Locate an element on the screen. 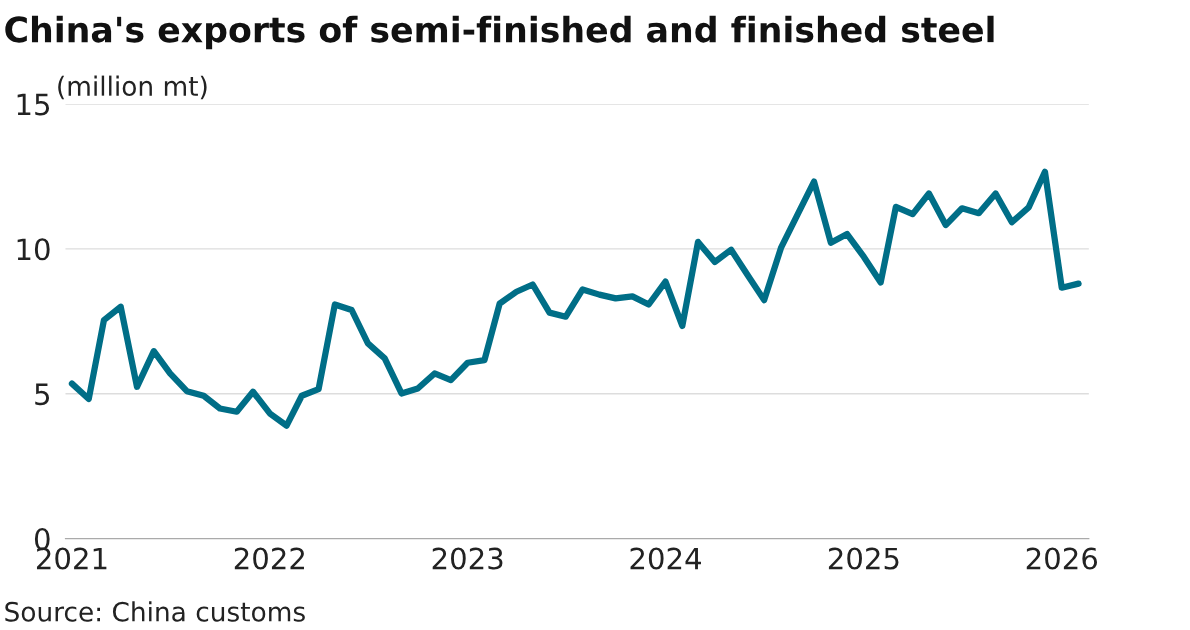  y-tick-label: 15 is located at coordinates (33, 104).